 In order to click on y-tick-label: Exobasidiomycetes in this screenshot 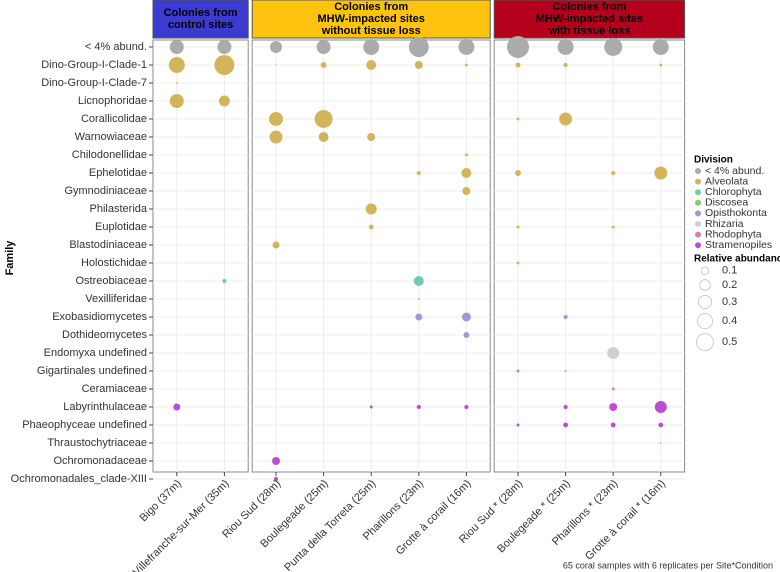, I will do `click(99, 317)`.